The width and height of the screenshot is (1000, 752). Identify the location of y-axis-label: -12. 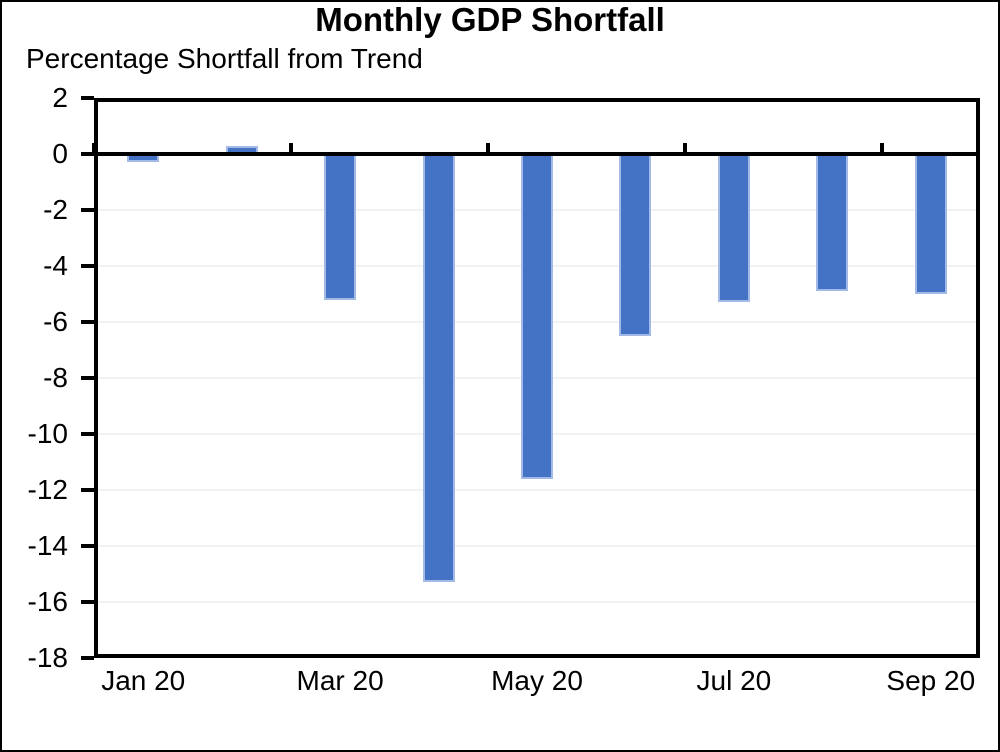
(47, 489).